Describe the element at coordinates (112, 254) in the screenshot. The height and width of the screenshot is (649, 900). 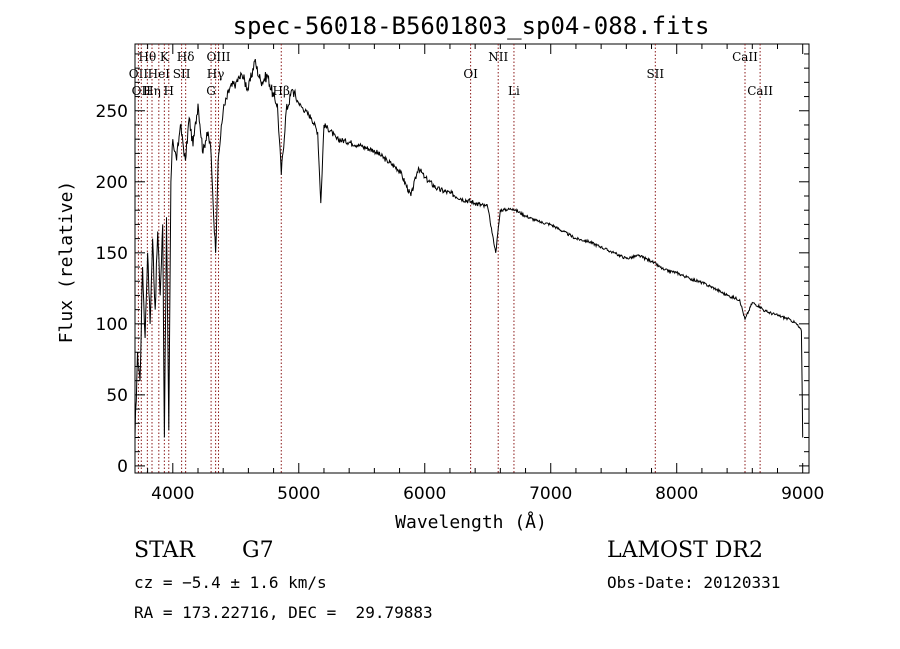
I see `y-tick-label: 150` at that location.